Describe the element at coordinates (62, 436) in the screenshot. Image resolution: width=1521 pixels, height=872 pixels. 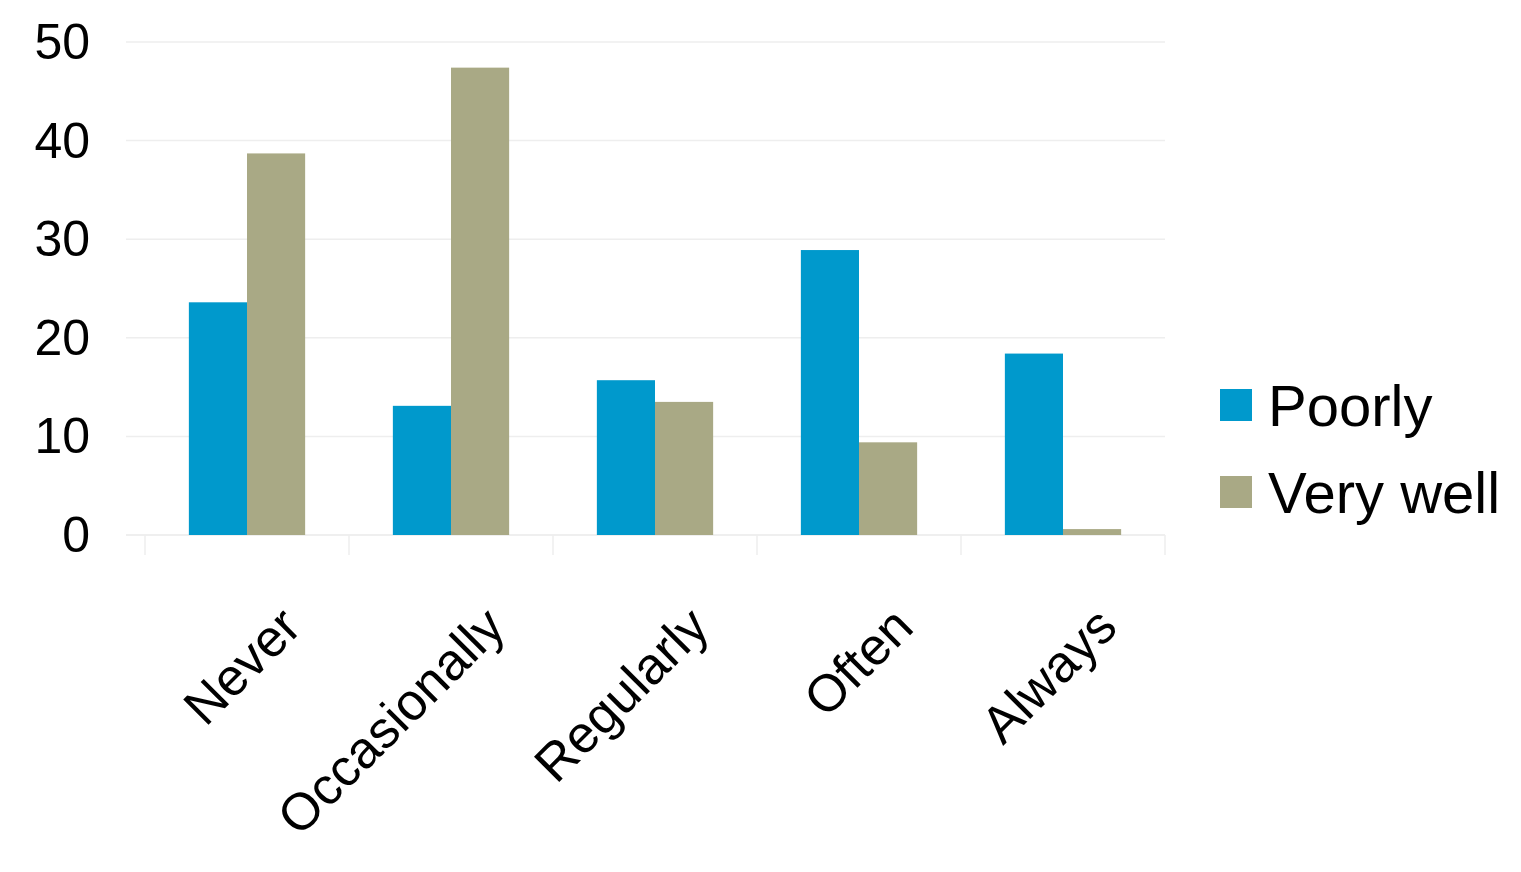
I see `y-tick-label: 10` at that location.